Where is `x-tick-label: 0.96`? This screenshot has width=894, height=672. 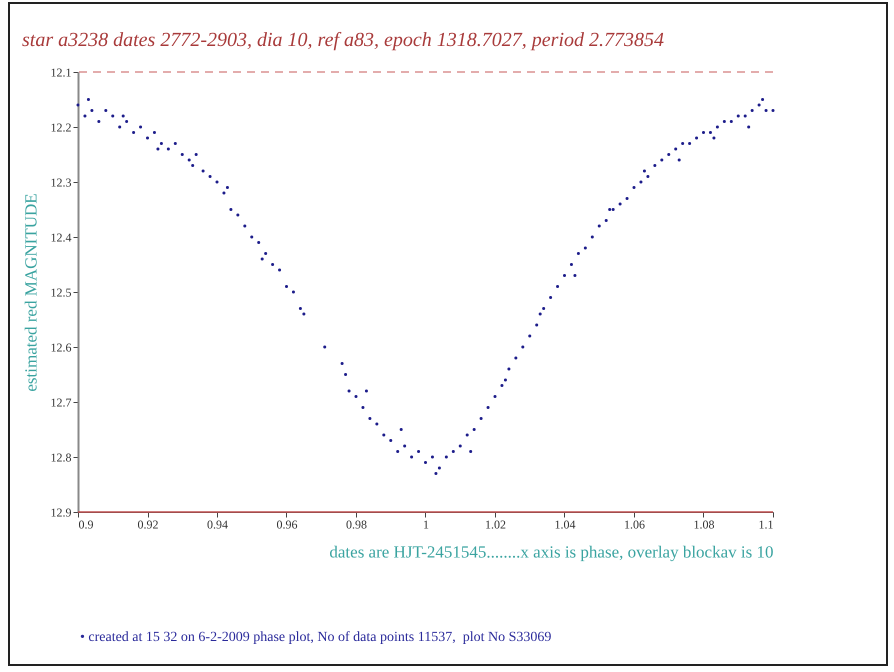
x-tick-label: 0.96 is located at coordinates (287, 525).